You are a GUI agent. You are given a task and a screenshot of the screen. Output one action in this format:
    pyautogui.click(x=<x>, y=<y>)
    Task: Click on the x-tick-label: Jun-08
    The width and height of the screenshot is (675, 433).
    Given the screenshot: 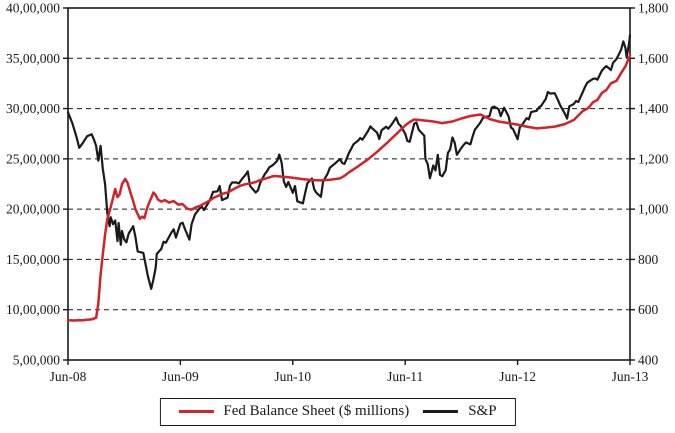 What is the action you would take?
    pyautogui.click(x=68, y=376)
    